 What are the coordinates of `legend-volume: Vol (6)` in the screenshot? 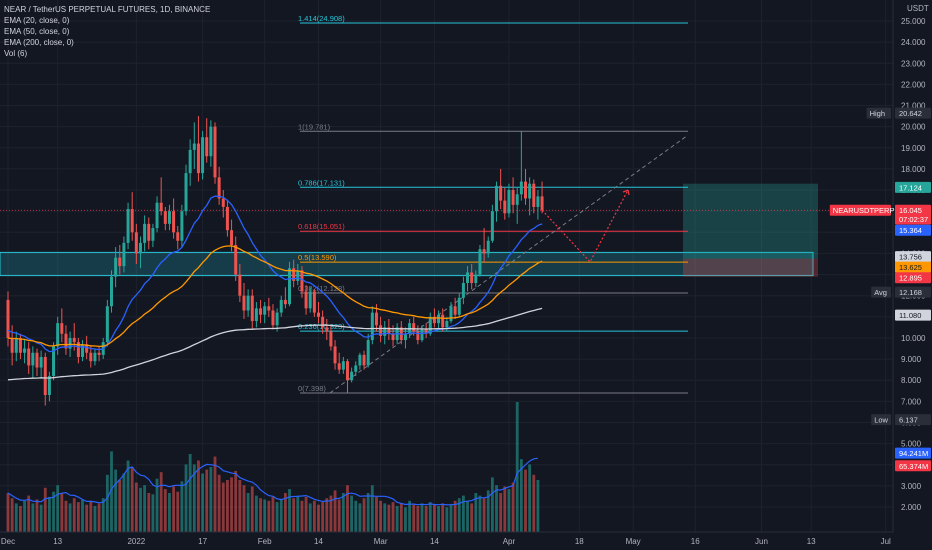 It's located at (16, 53).